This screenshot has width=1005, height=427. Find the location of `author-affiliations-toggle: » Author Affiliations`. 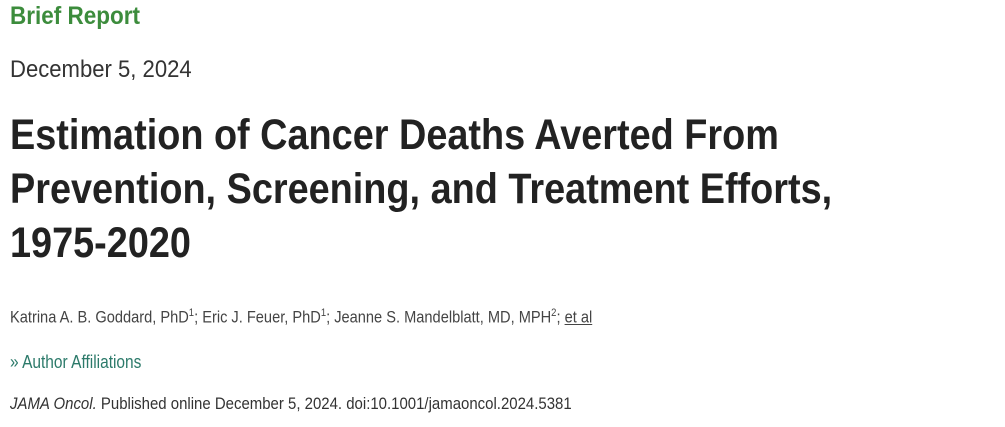

author-affiliations-toggle: » Author Affiliations is located at coordinates (76, 362).